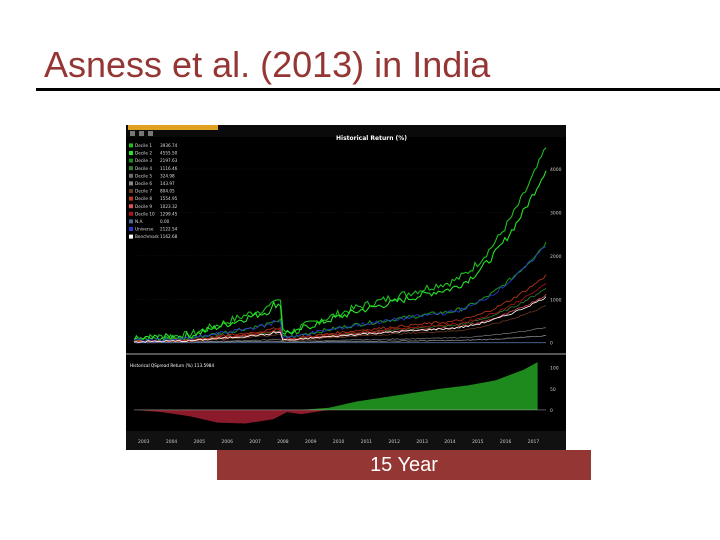  Describe the element at coordinates (367, 442) in the screenshot. I see `x-tick-label: 2011` at that location.